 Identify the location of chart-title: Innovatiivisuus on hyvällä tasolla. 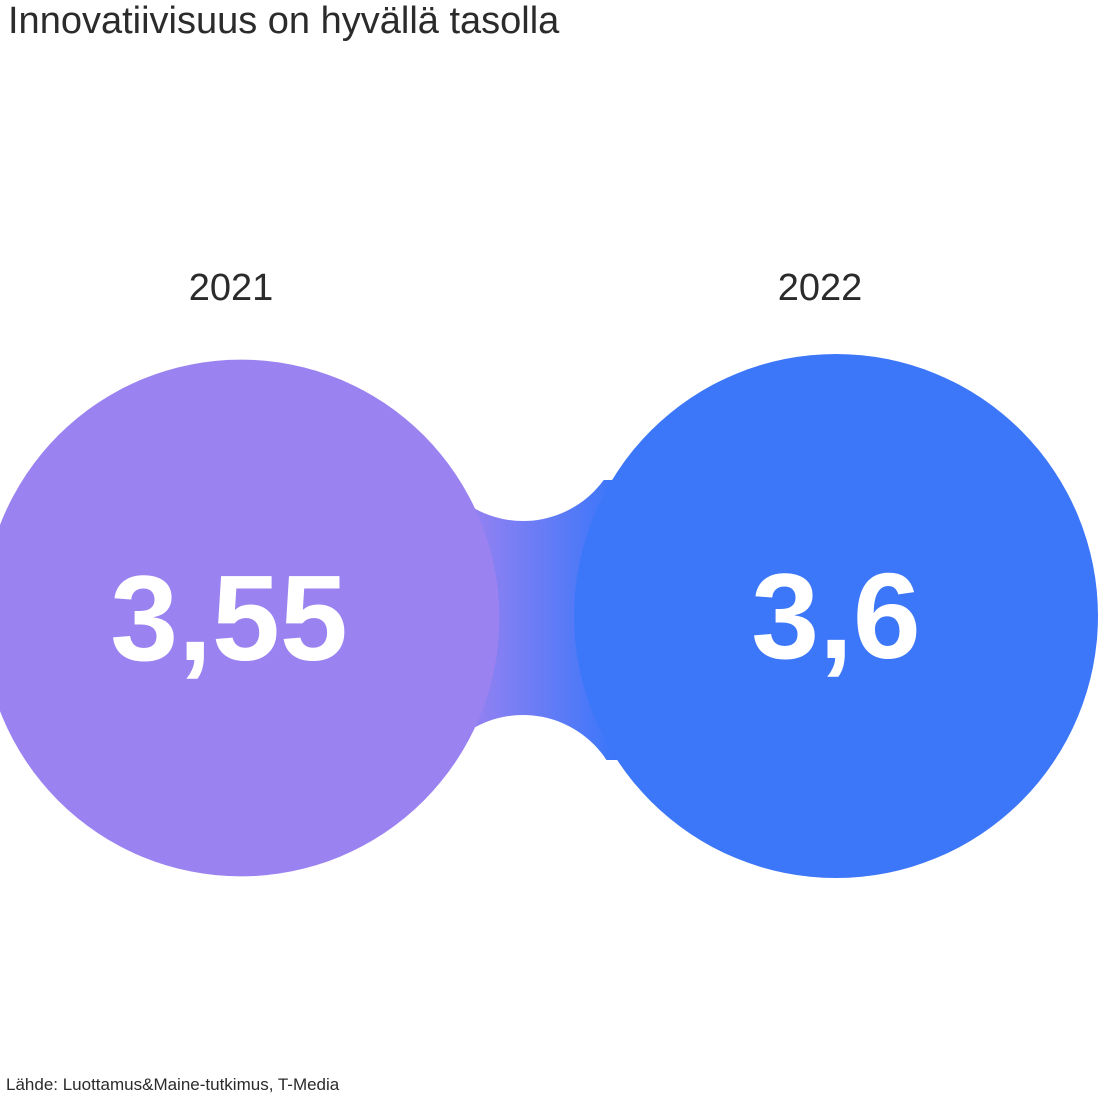
(284, 21).